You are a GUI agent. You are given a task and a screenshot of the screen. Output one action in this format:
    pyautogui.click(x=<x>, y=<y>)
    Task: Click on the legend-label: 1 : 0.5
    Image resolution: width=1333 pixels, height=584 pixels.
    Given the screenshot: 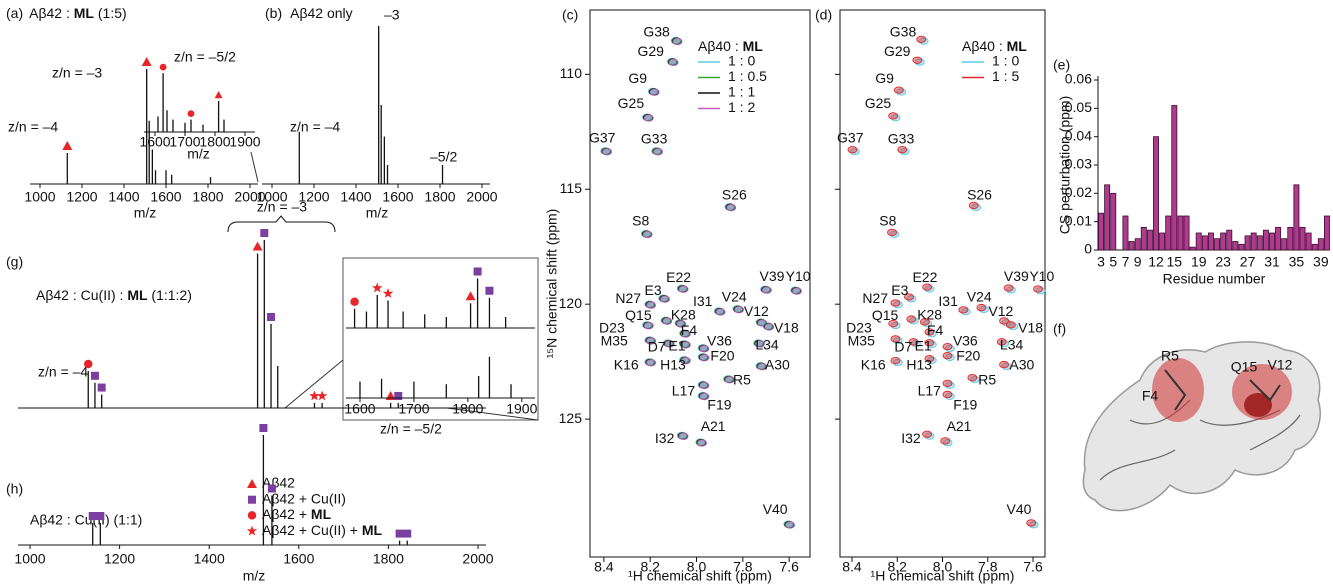 What is the action you would take?
    pyautogui.click(x=747, y=76)
    